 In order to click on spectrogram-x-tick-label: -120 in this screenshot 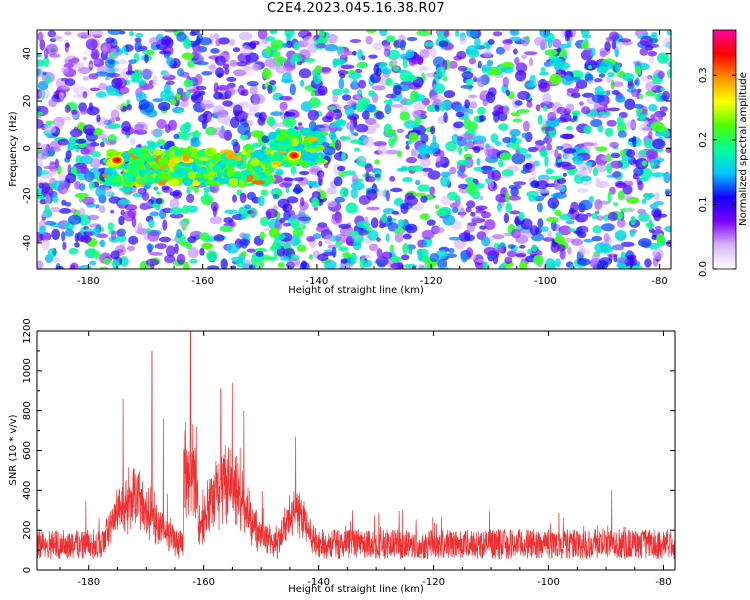, I will do `click(431, 281)`.